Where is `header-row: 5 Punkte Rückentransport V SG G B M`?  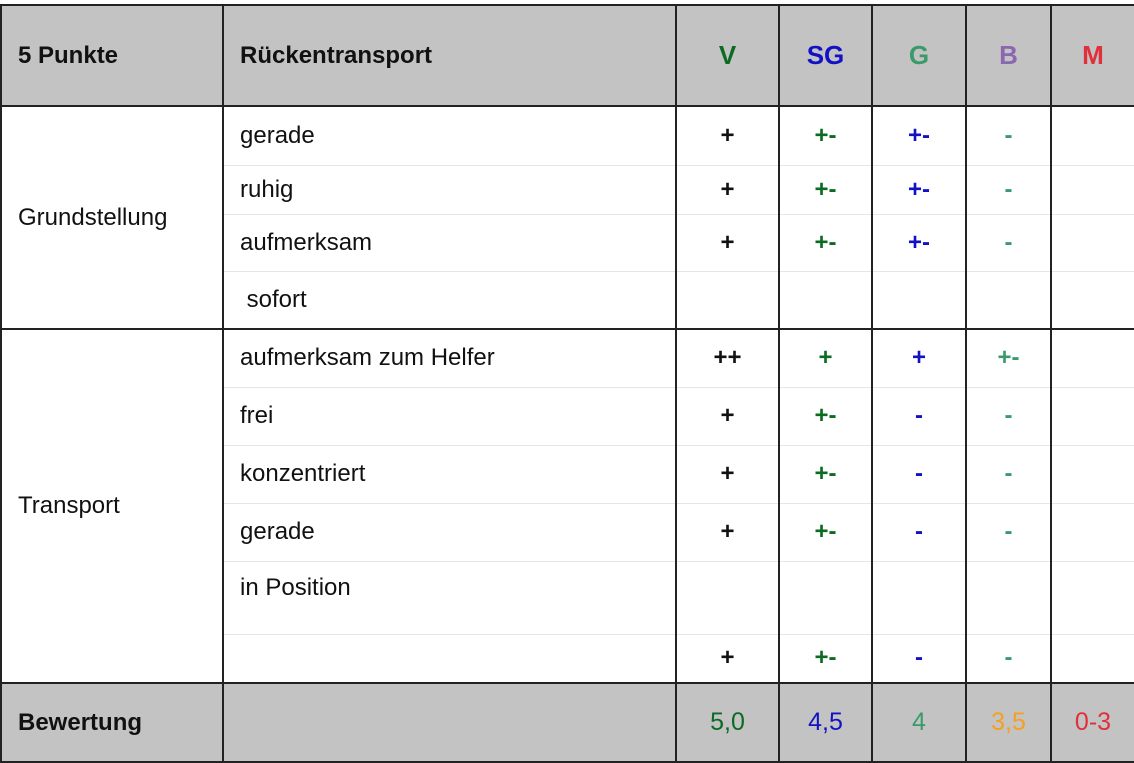
header-row: 5 Punkte Rückentransport V SG G B M is located at coordinates (567, 55).